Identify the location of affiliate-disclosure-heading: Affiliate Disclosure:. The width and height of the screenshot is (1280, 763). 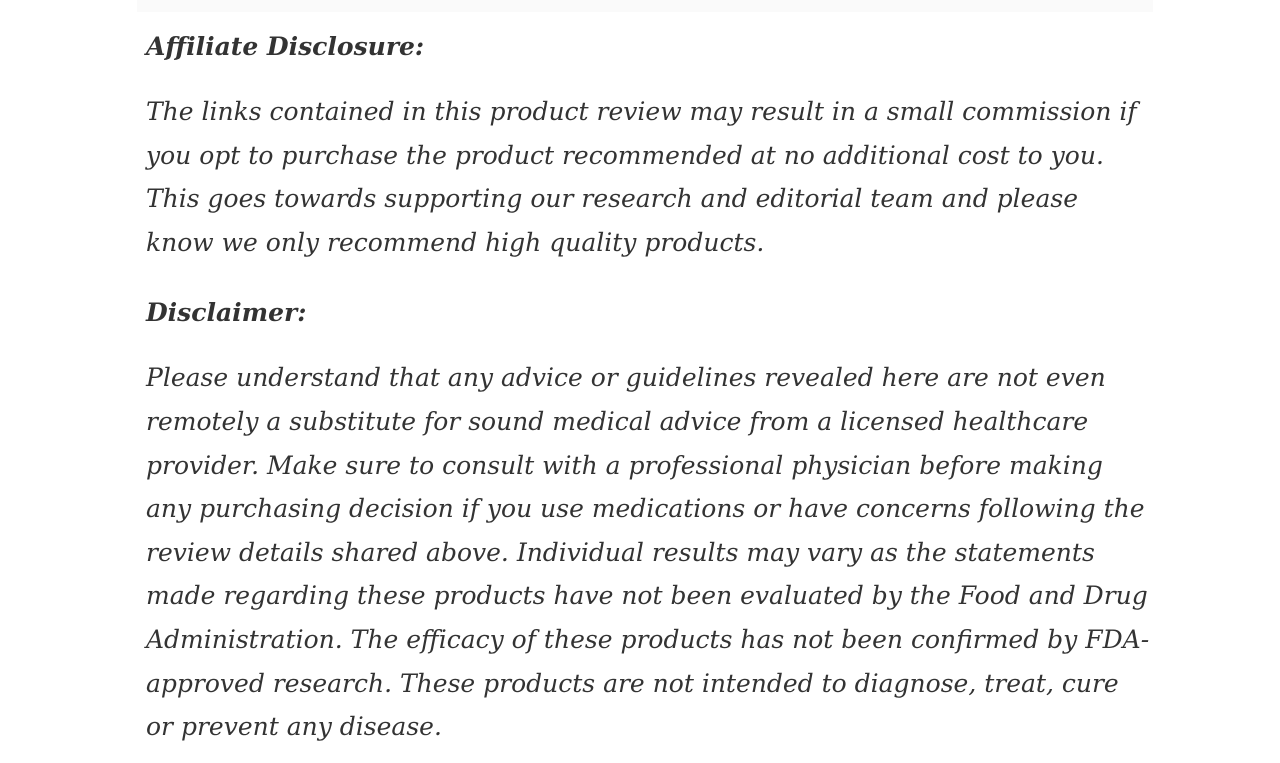
(285, 46).